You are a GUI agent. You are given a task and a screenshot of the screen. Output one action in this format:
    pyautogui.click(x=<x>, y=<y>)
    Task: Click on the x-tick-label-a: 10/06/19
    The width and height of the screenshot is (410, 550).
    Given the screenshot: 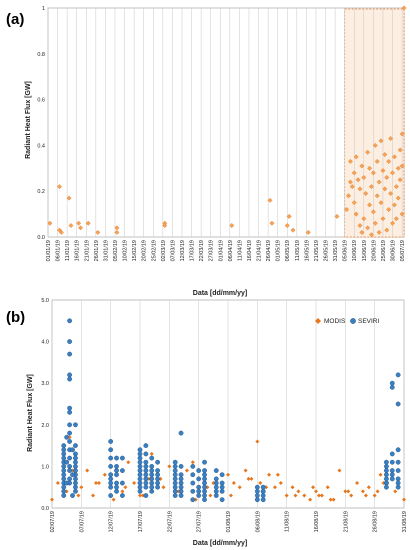 What is the action you would take?
    pyautogui.click(x=355, y=250)
    